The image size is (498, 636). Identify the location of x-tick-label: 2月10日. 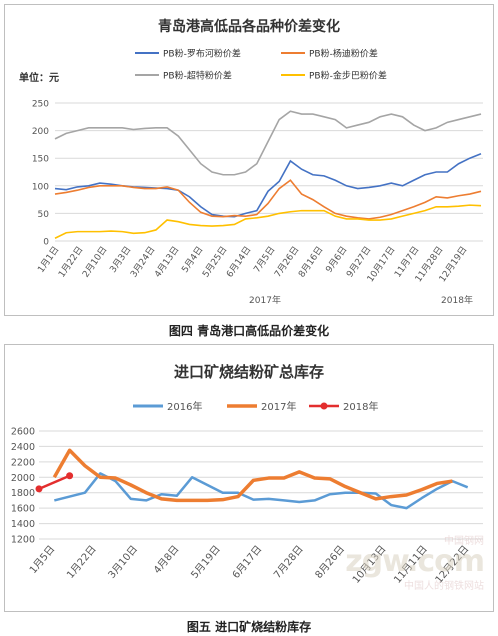
(94, 261).